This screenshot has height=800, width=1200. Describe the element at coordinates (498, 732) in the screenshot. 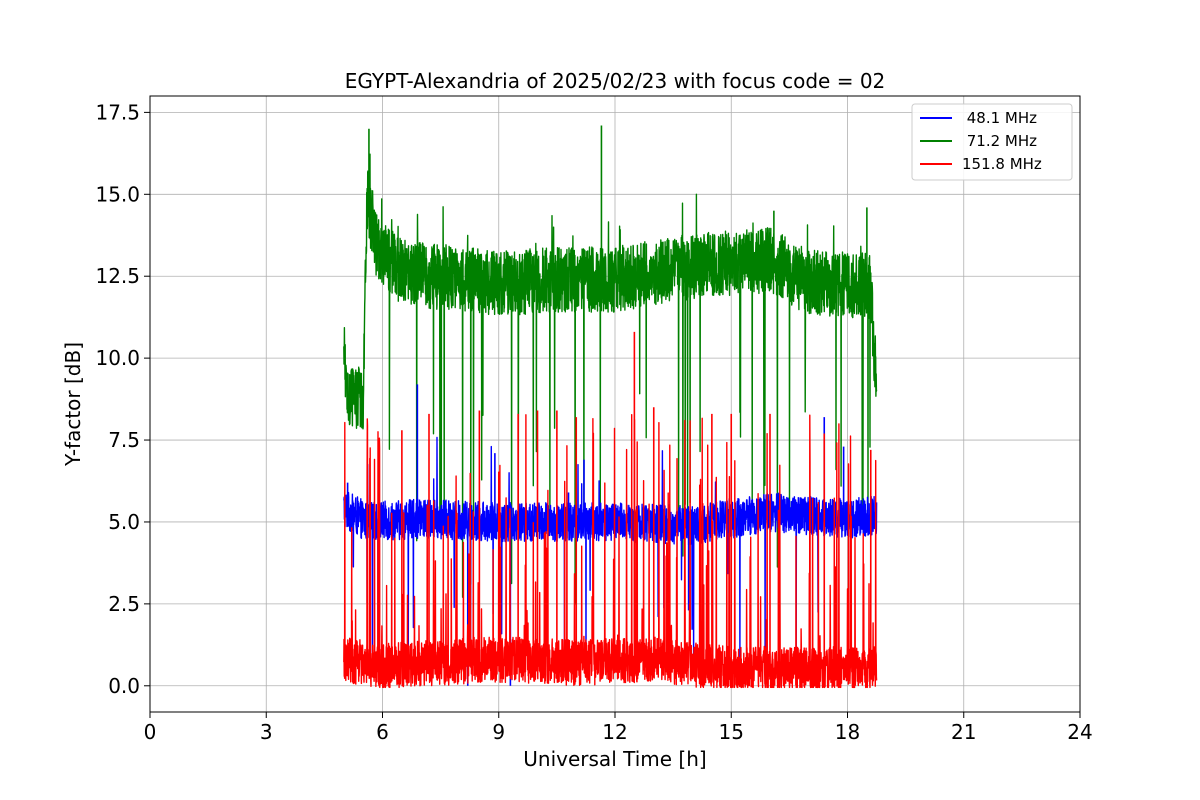

I see `x-tick-label: 9` at that location.